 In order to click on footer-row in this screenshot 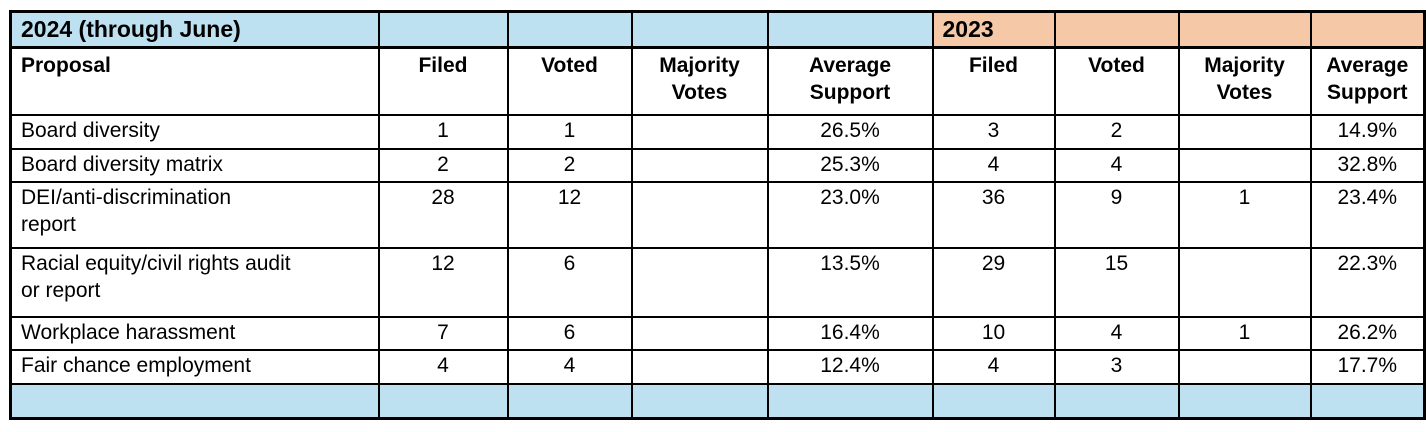, I will do `click(717, 401)`.